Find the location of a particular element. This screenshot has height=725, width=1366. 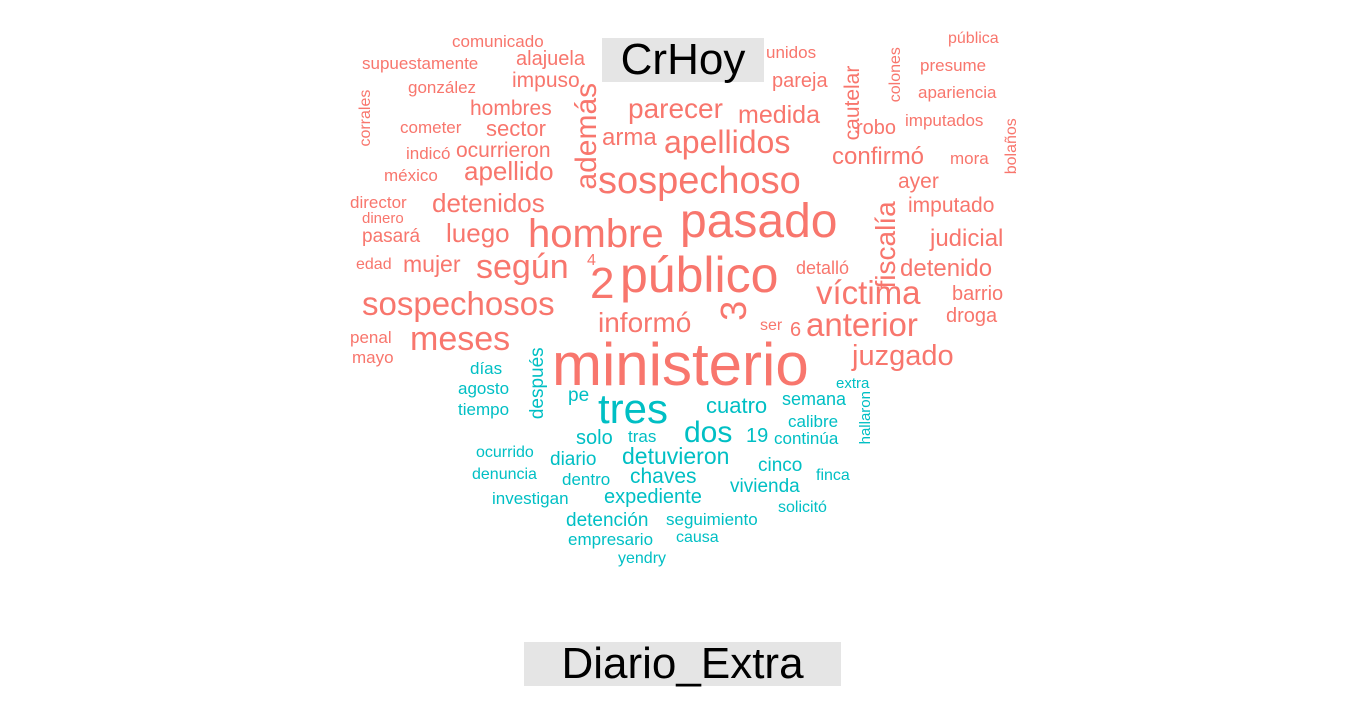

cloud-word: 19 is located at coordinates (757, 436).